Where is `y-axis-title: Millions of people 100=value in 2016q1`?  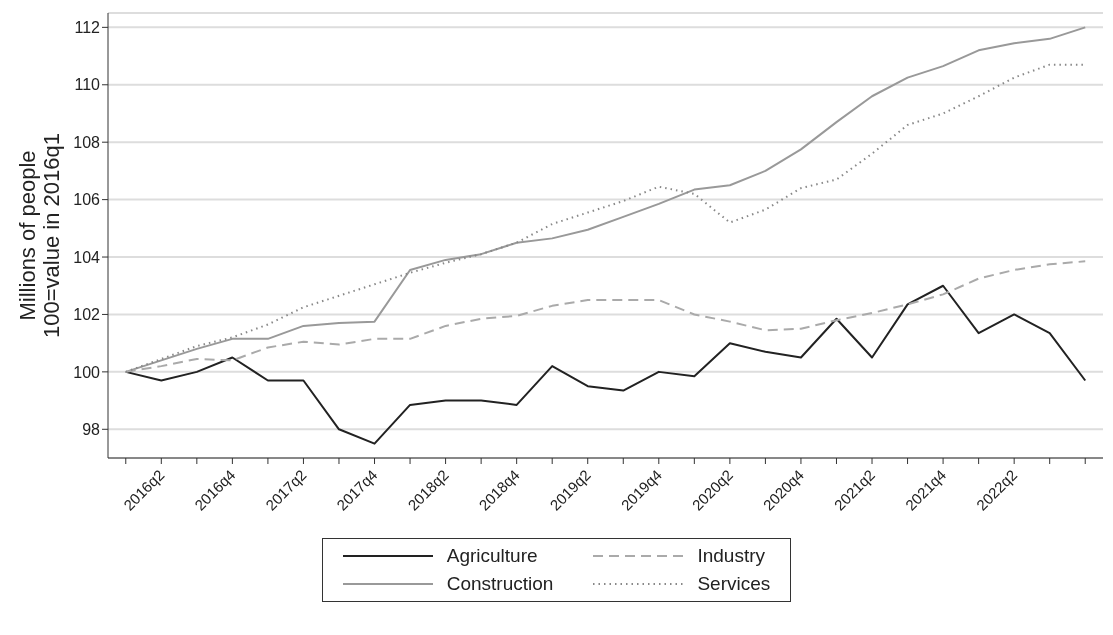 y-axis-title: Millions of people 100=value in 2016q1 is located at coordinates (39, 235).